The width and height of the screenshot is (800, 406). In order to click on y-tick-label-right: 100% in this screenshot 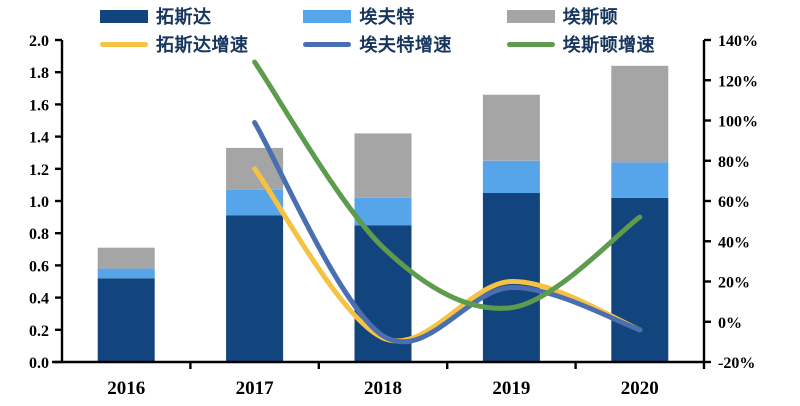, I will do `click(738, 122)`.